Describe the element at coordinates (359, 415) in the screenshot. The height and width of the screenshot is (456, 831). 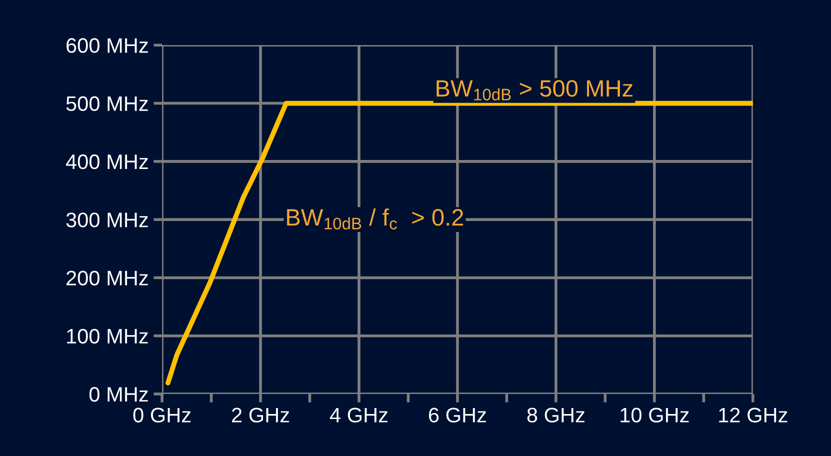
I see `x-tick-label: 4 GHz` at that location.